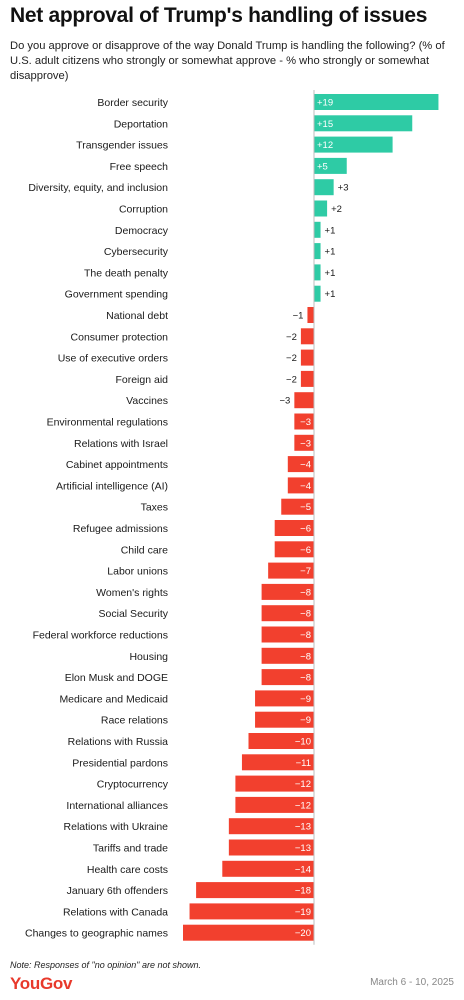  Describe the element at coordinates (343, 188) in the screenshot. I see `value-label: +3` at that location.